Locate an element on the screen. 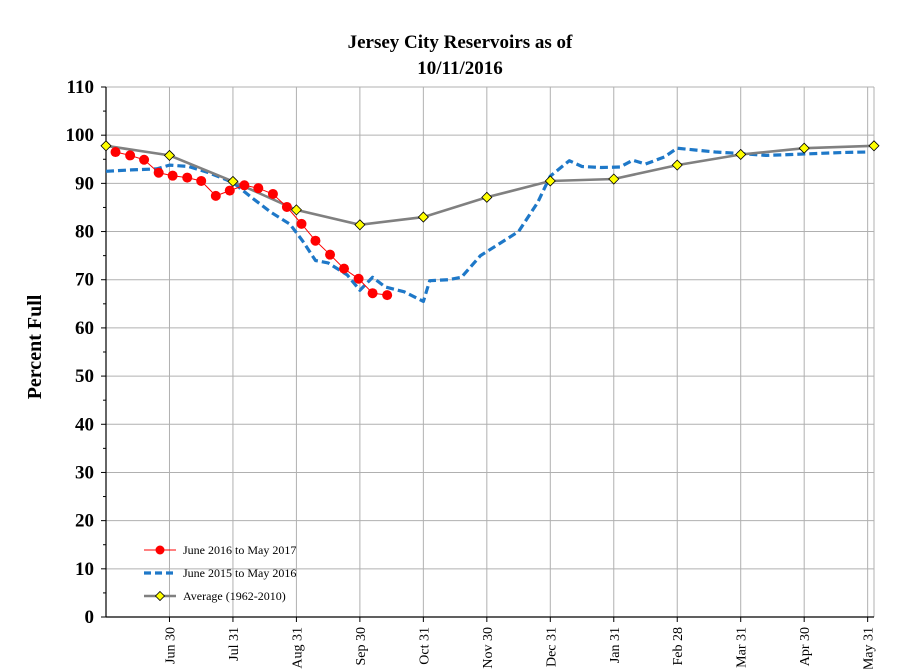  x-tick-label: Aug 31 is located at coordinates (297, 648).